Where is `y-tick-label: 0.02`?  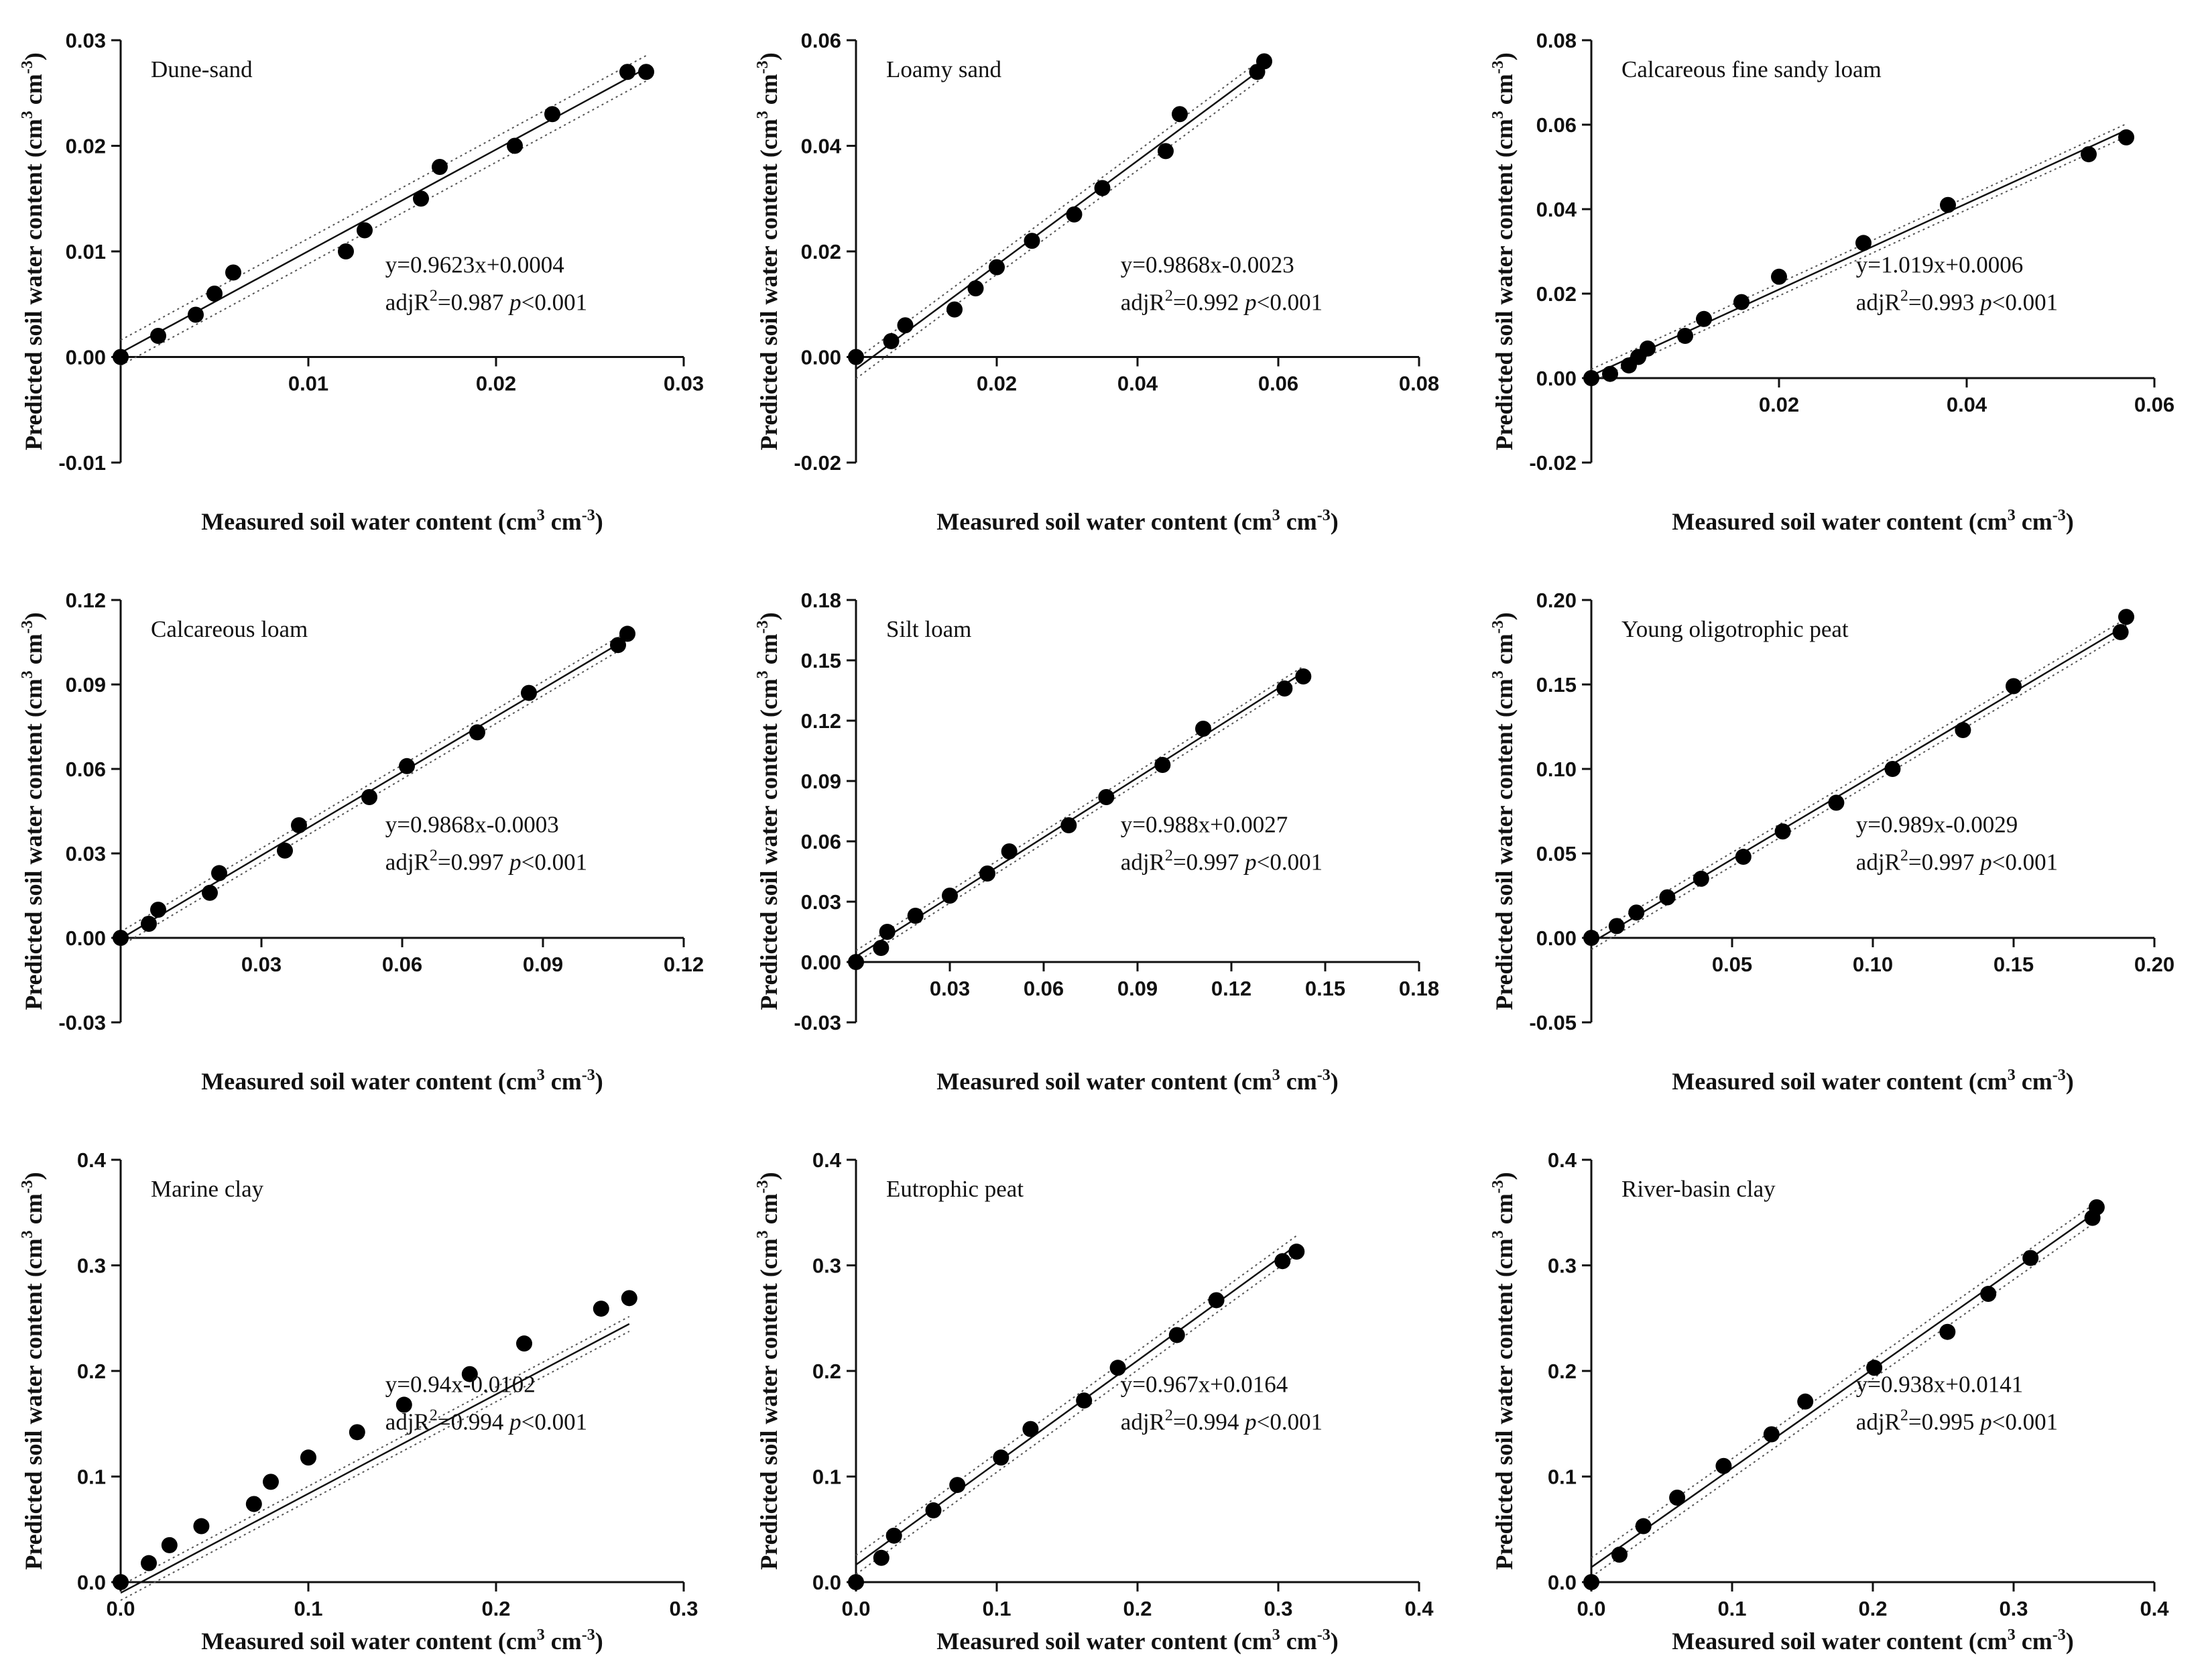
y-tick-label: 0.02 is located at coordinates (86, 146).